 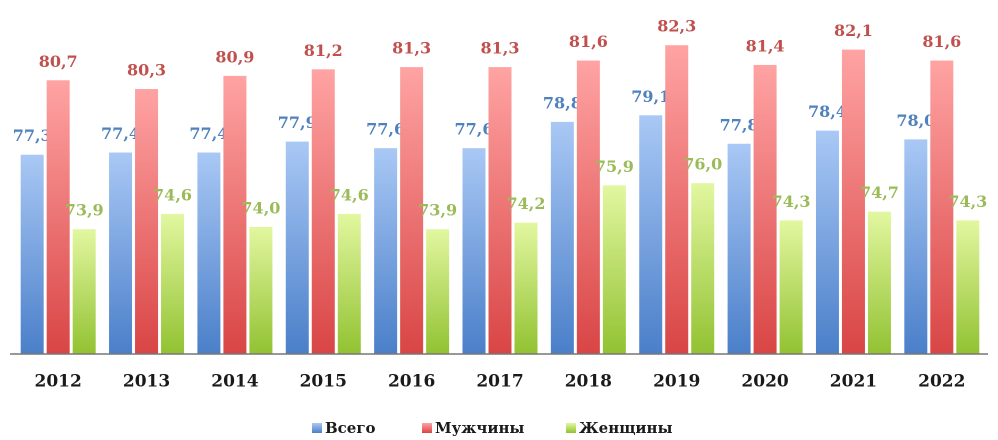 I want to click on data-label: 77,9, so click(x=297, y=122).